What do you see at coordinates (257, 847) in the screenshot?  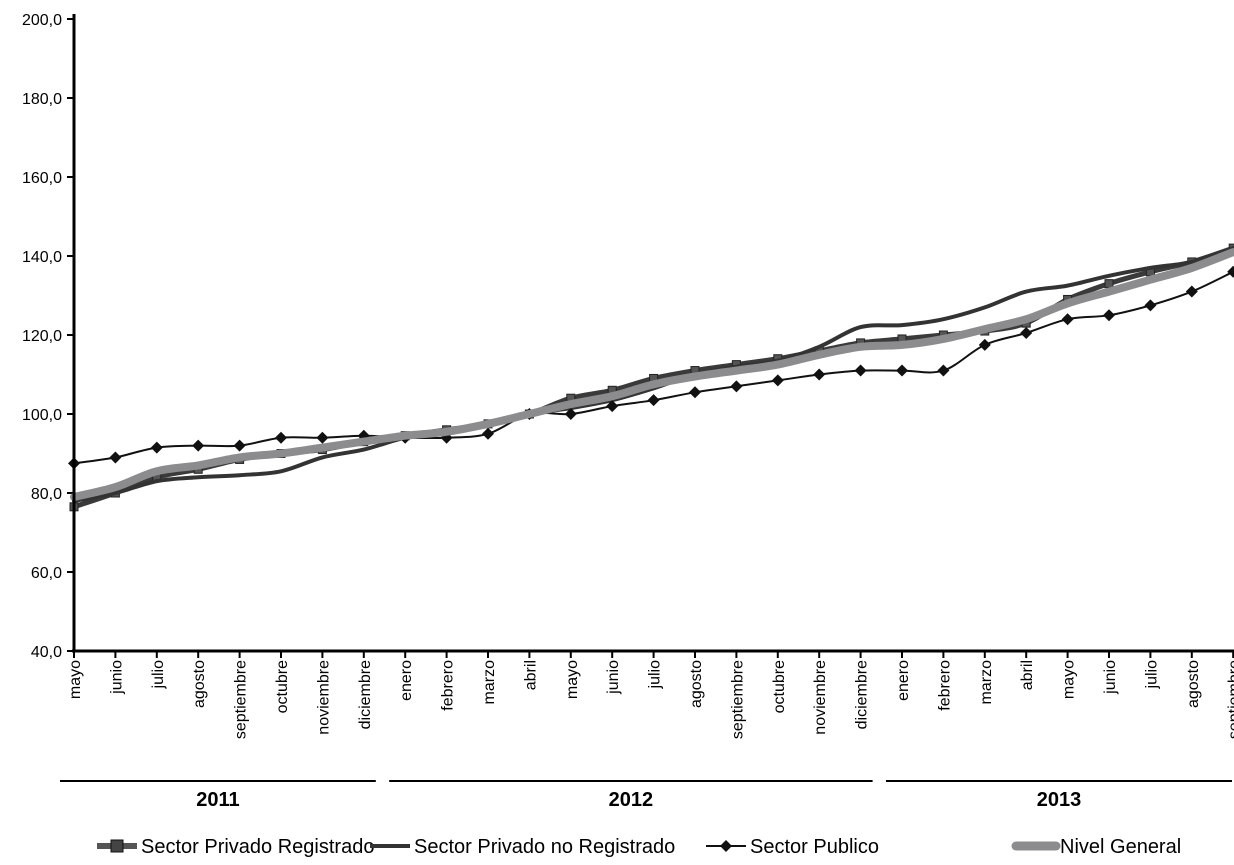 I see `legend-label-sector-privado-registrado: Sector Privado Registrado` at bounding box center [257, 847].